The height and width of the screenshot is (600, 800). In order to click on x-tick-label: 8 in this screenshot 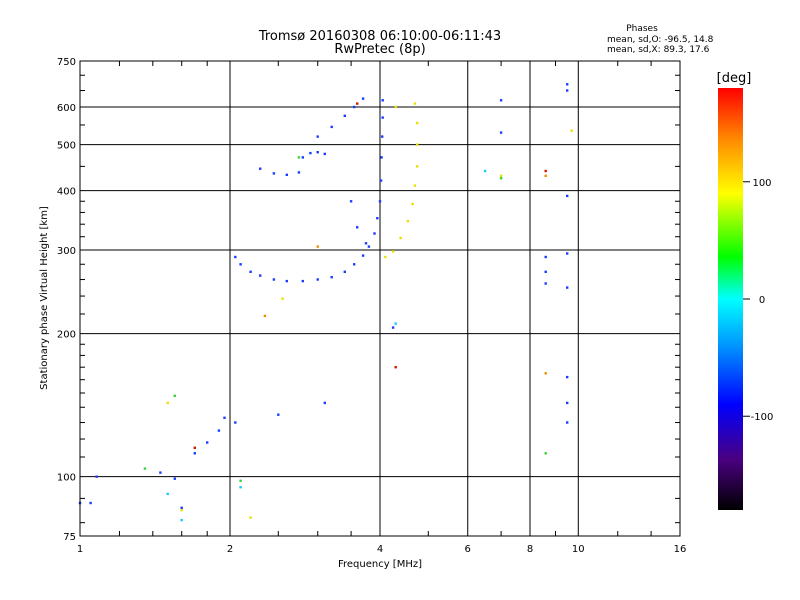, I will do `click(530, 549)`.